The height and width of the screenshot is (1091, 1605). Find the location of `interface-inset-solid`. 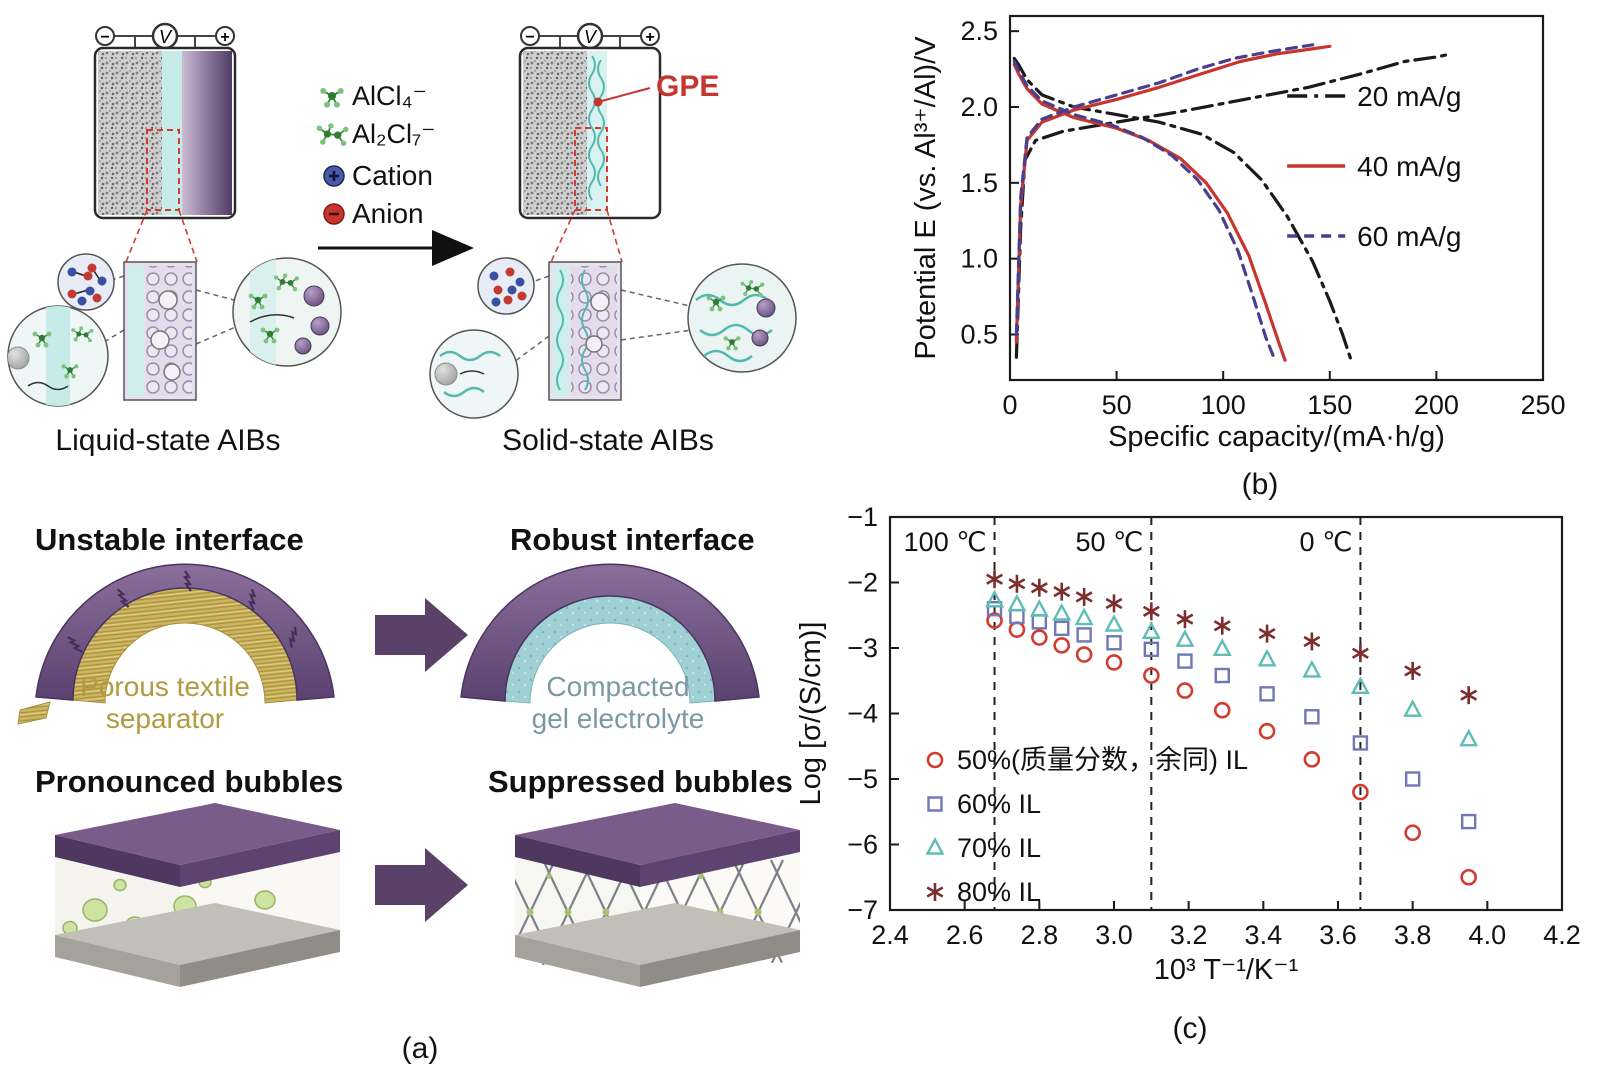

interface-inset-solid is located at coordinates (742, 318).